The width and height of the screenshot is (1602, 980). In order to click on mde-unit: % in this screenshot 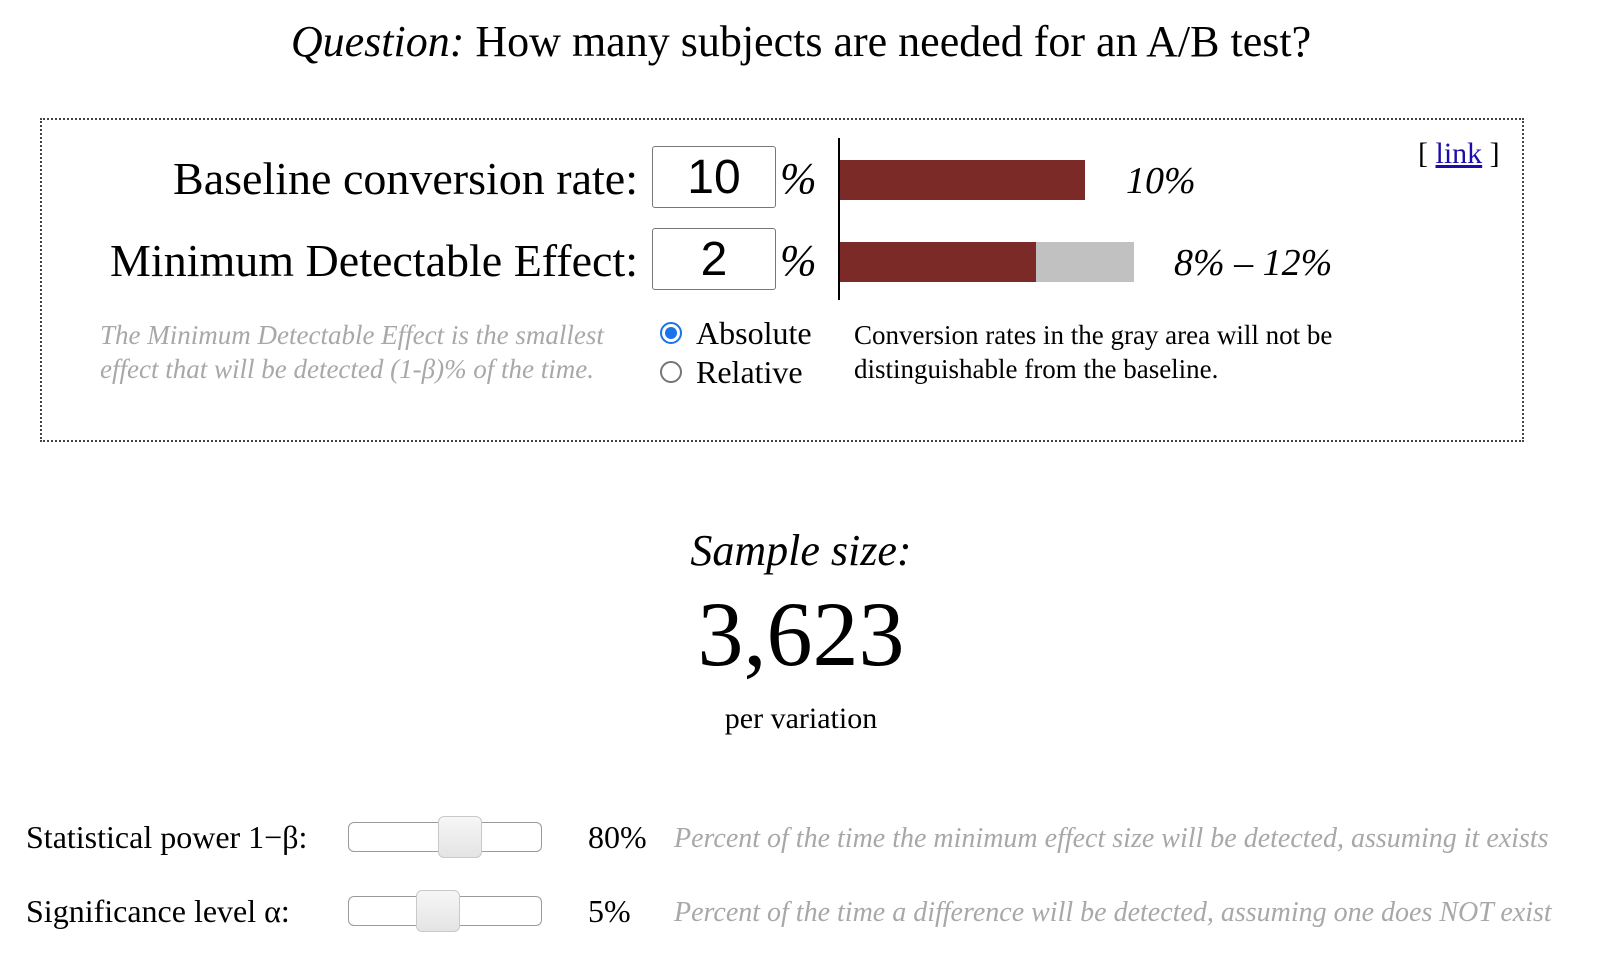, I will do `click(798, 260)`.